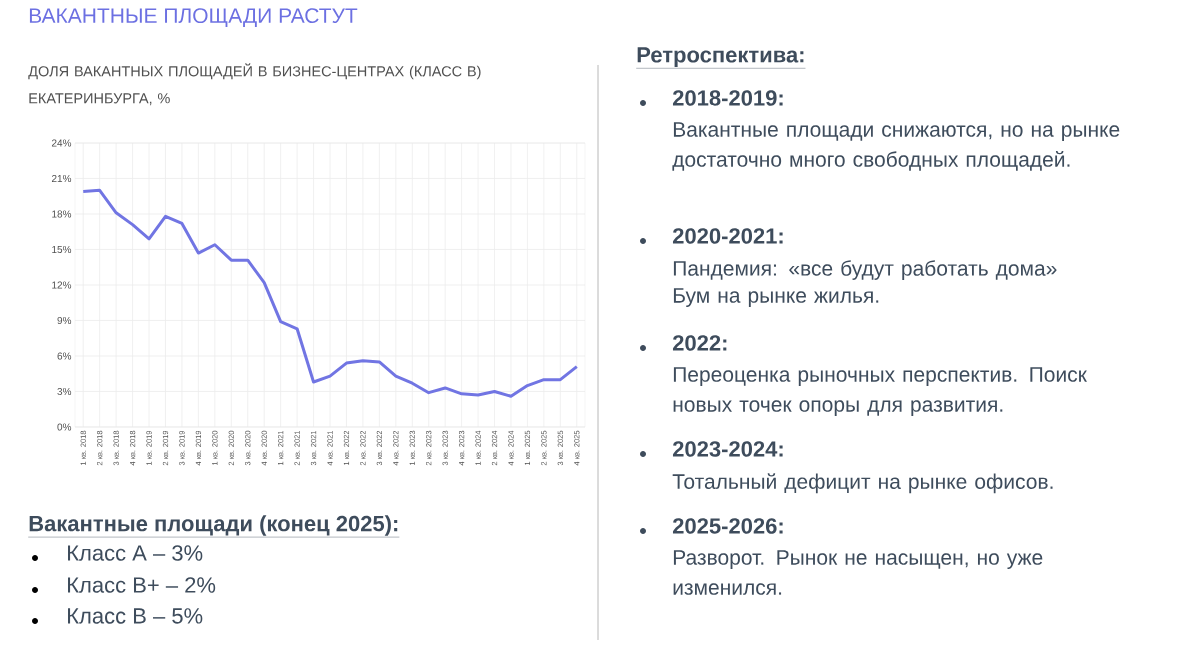  Describe the element at coordinates (858, 572) in the screenshot. I see `text: Разворот. Рынок не насыщен, но уже изменился.` at that location.